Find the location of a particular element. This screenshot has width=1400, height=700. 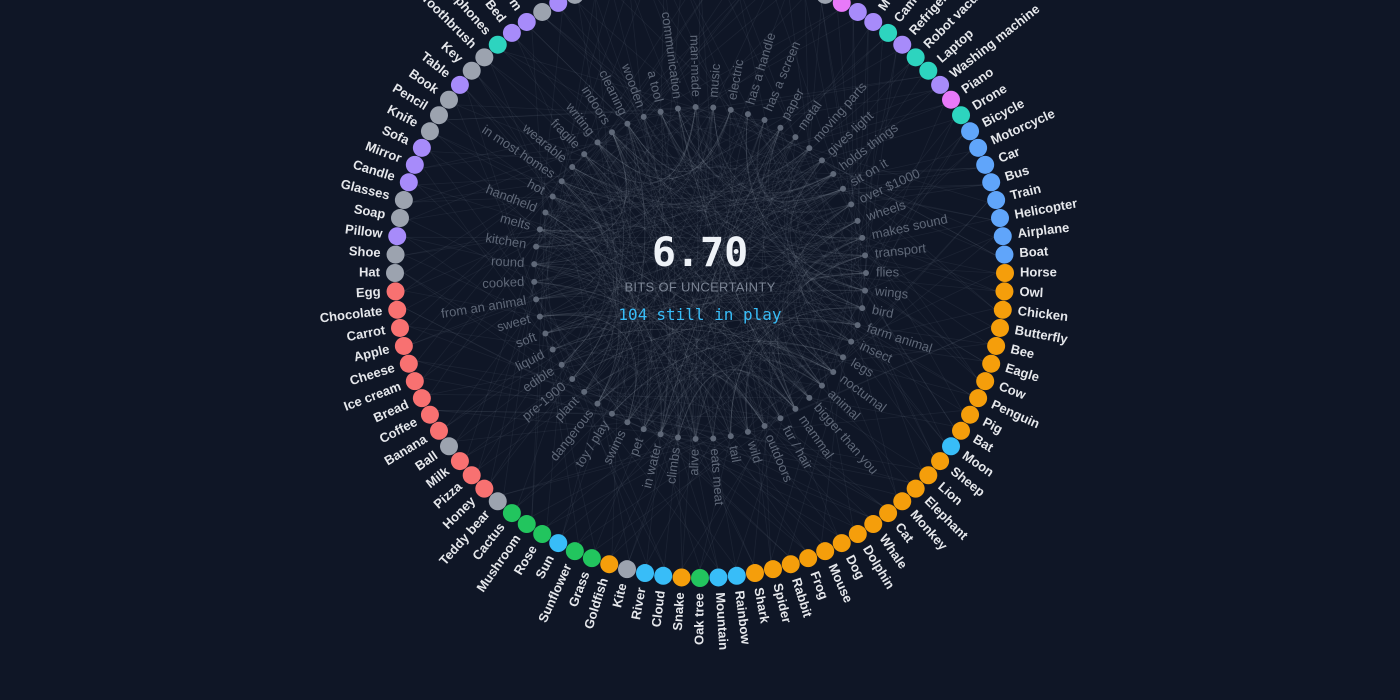

attribute-label: soft is located at coordinates (525, 340).